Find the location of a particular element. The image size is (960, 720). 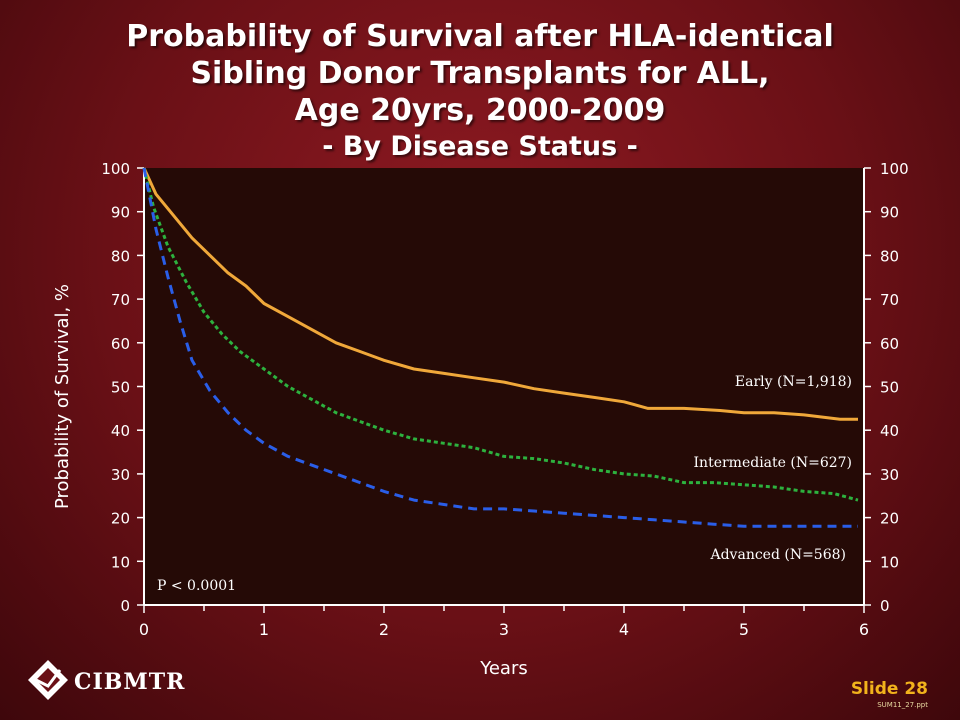

y-tick-label-right-70: 70 is located at coordinates (889, 300).